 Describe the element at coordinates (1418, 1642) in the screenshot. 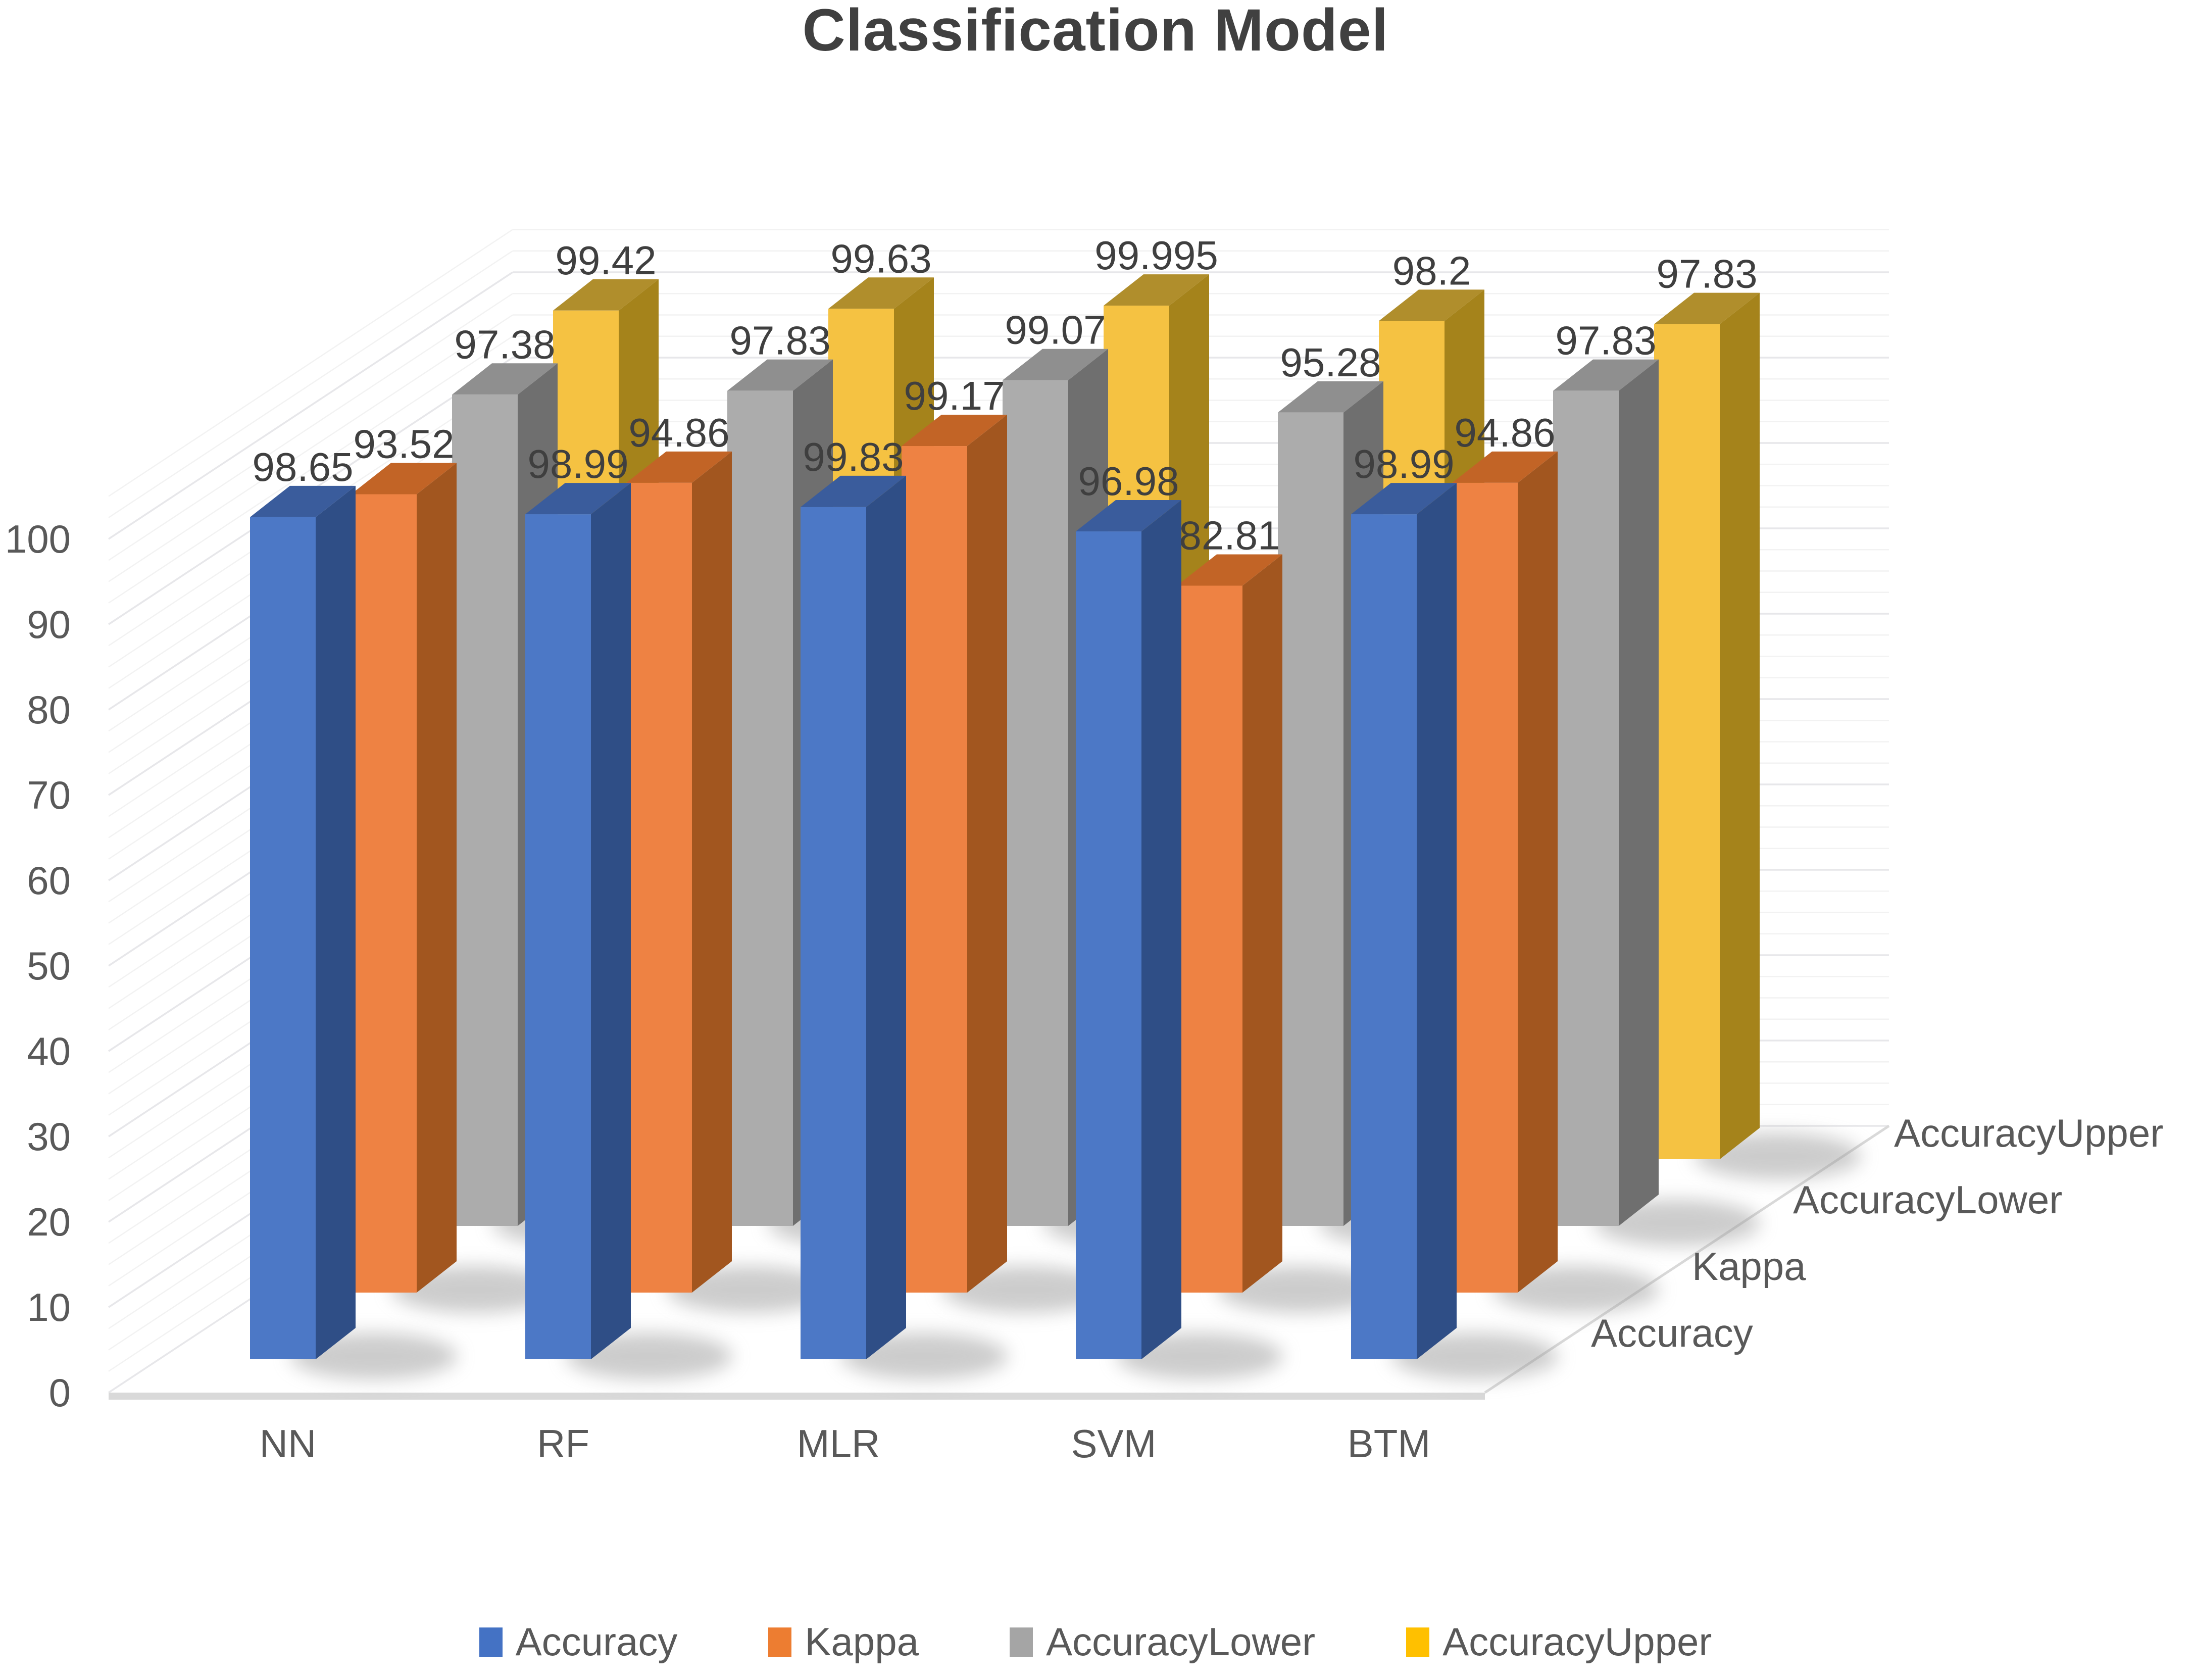

I see `legend-marker-AccuracyUpper` at that location.